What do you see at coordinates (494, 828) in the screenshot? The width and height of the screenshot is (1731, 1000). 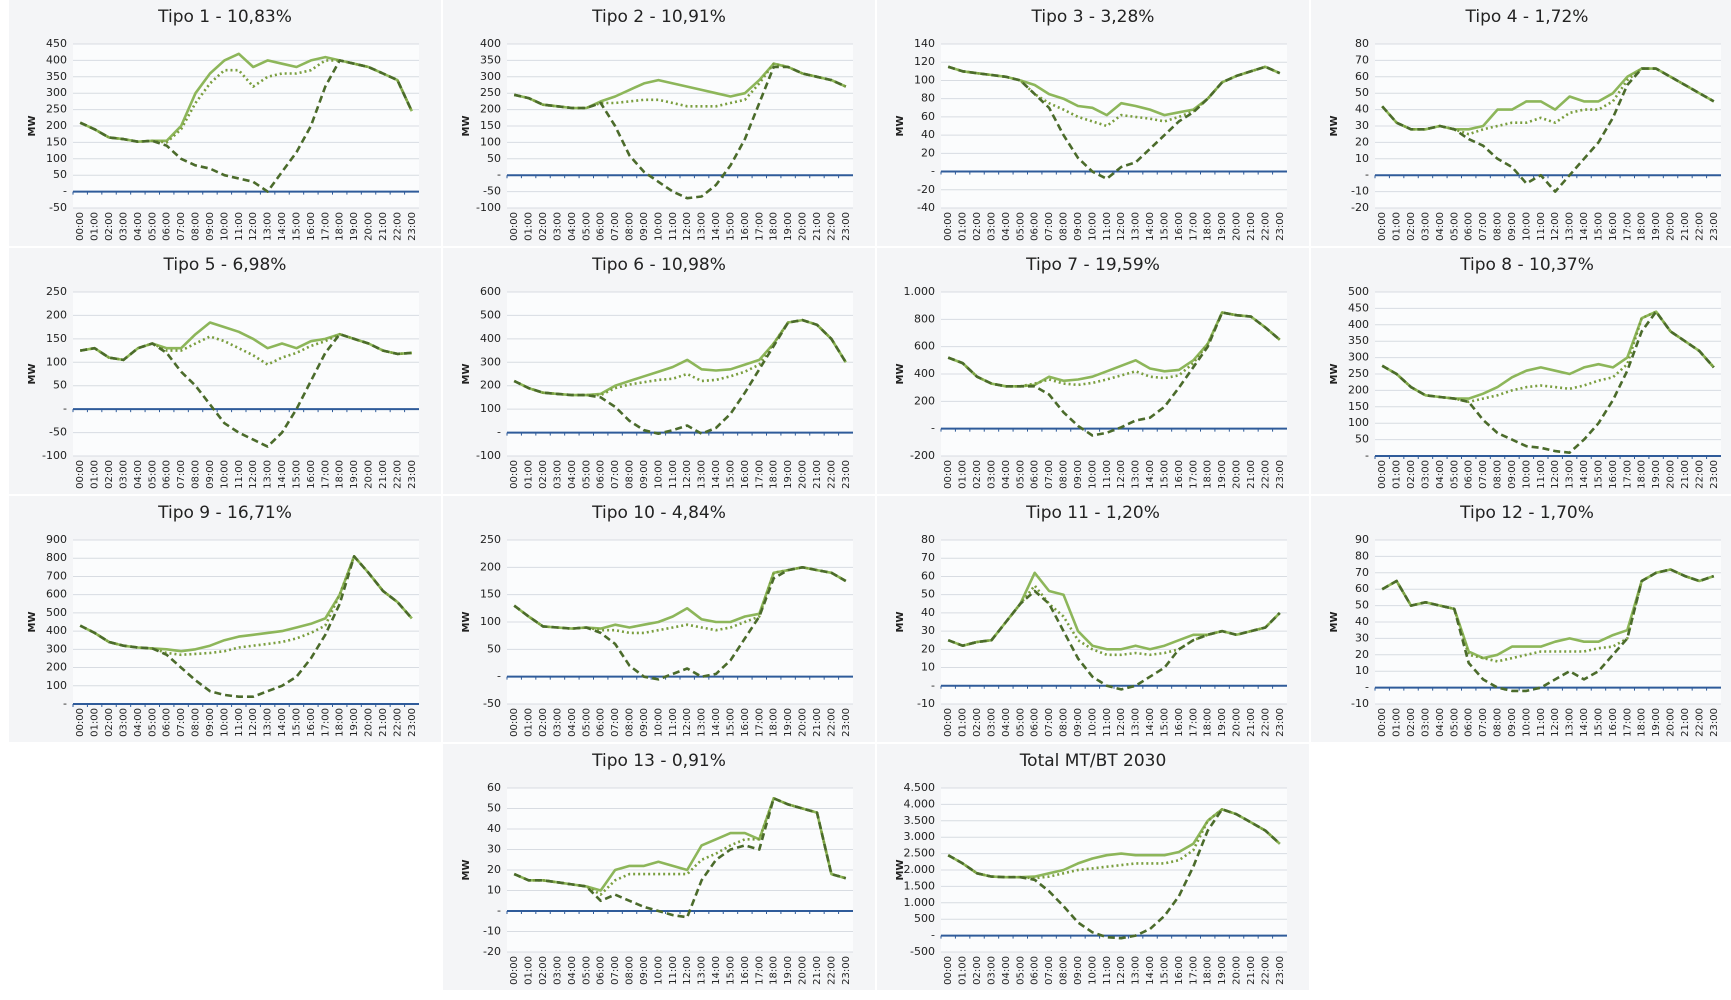 I see `y-tick-label: 40` at bounding box center [494, 828].